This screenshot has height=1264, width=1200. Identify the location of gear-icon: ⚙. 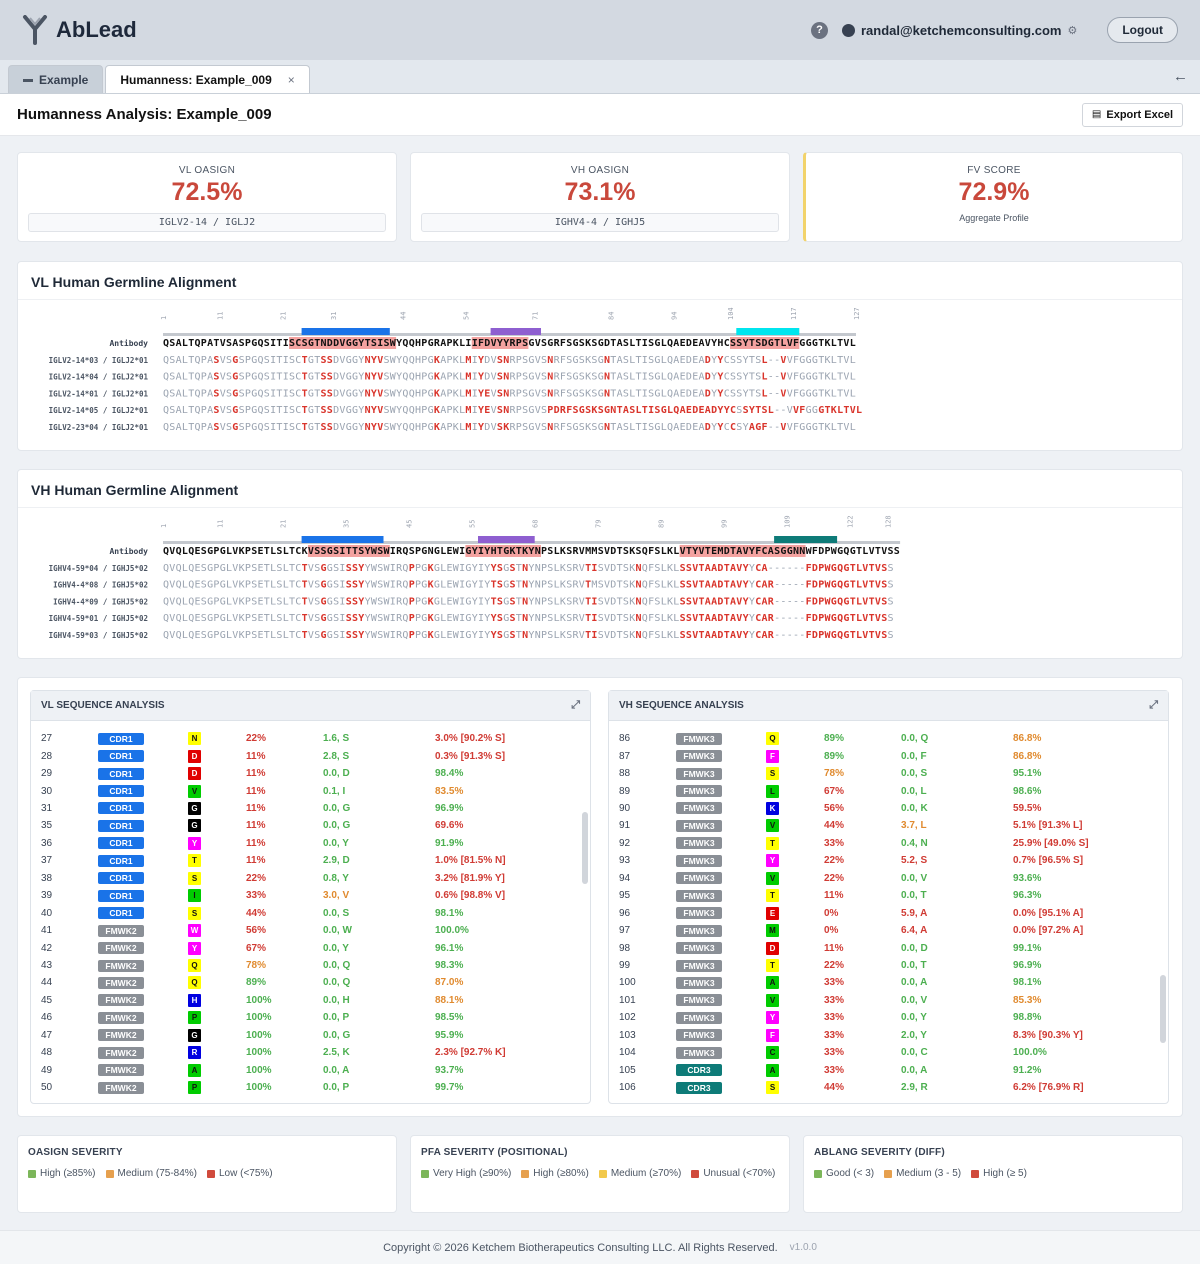
(1072, 30).